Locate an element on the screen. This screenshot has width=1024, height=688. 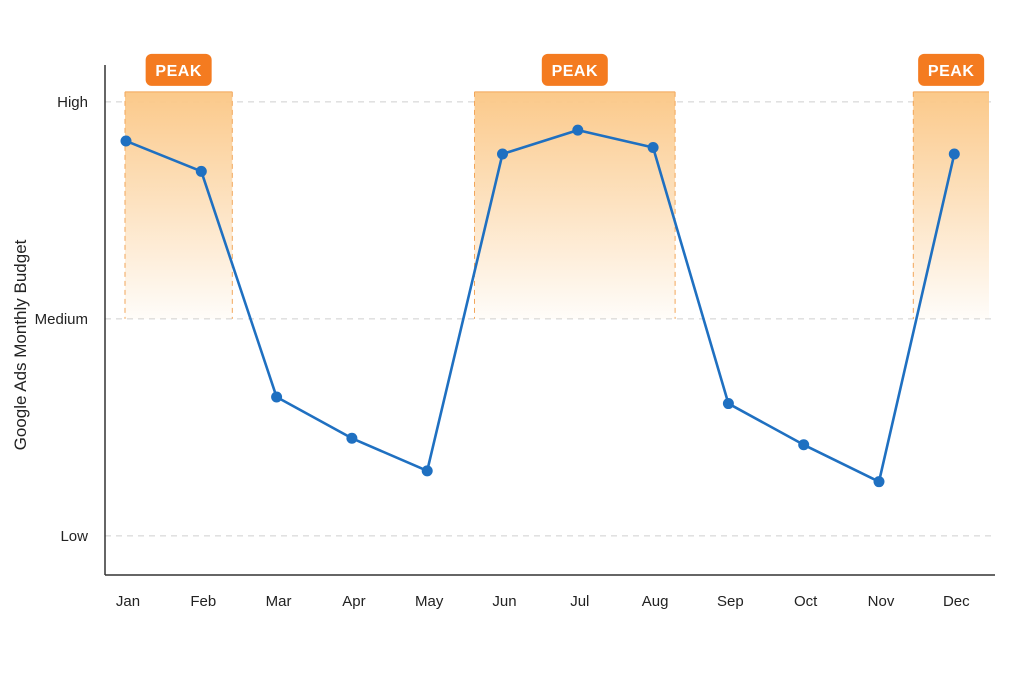
x-tick-label-dec: Dec is located at coordinates (956, 601).